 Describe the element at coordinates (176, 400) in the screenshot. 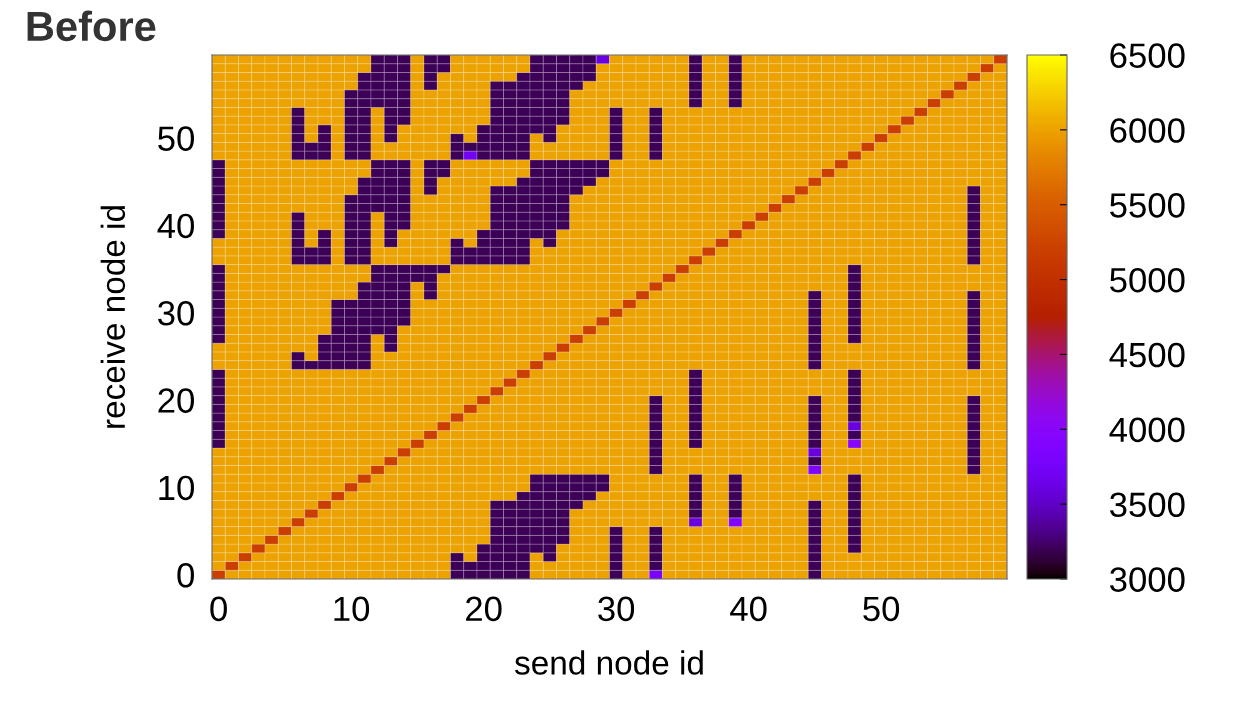

I see `y-tick-label: 20` at that location.